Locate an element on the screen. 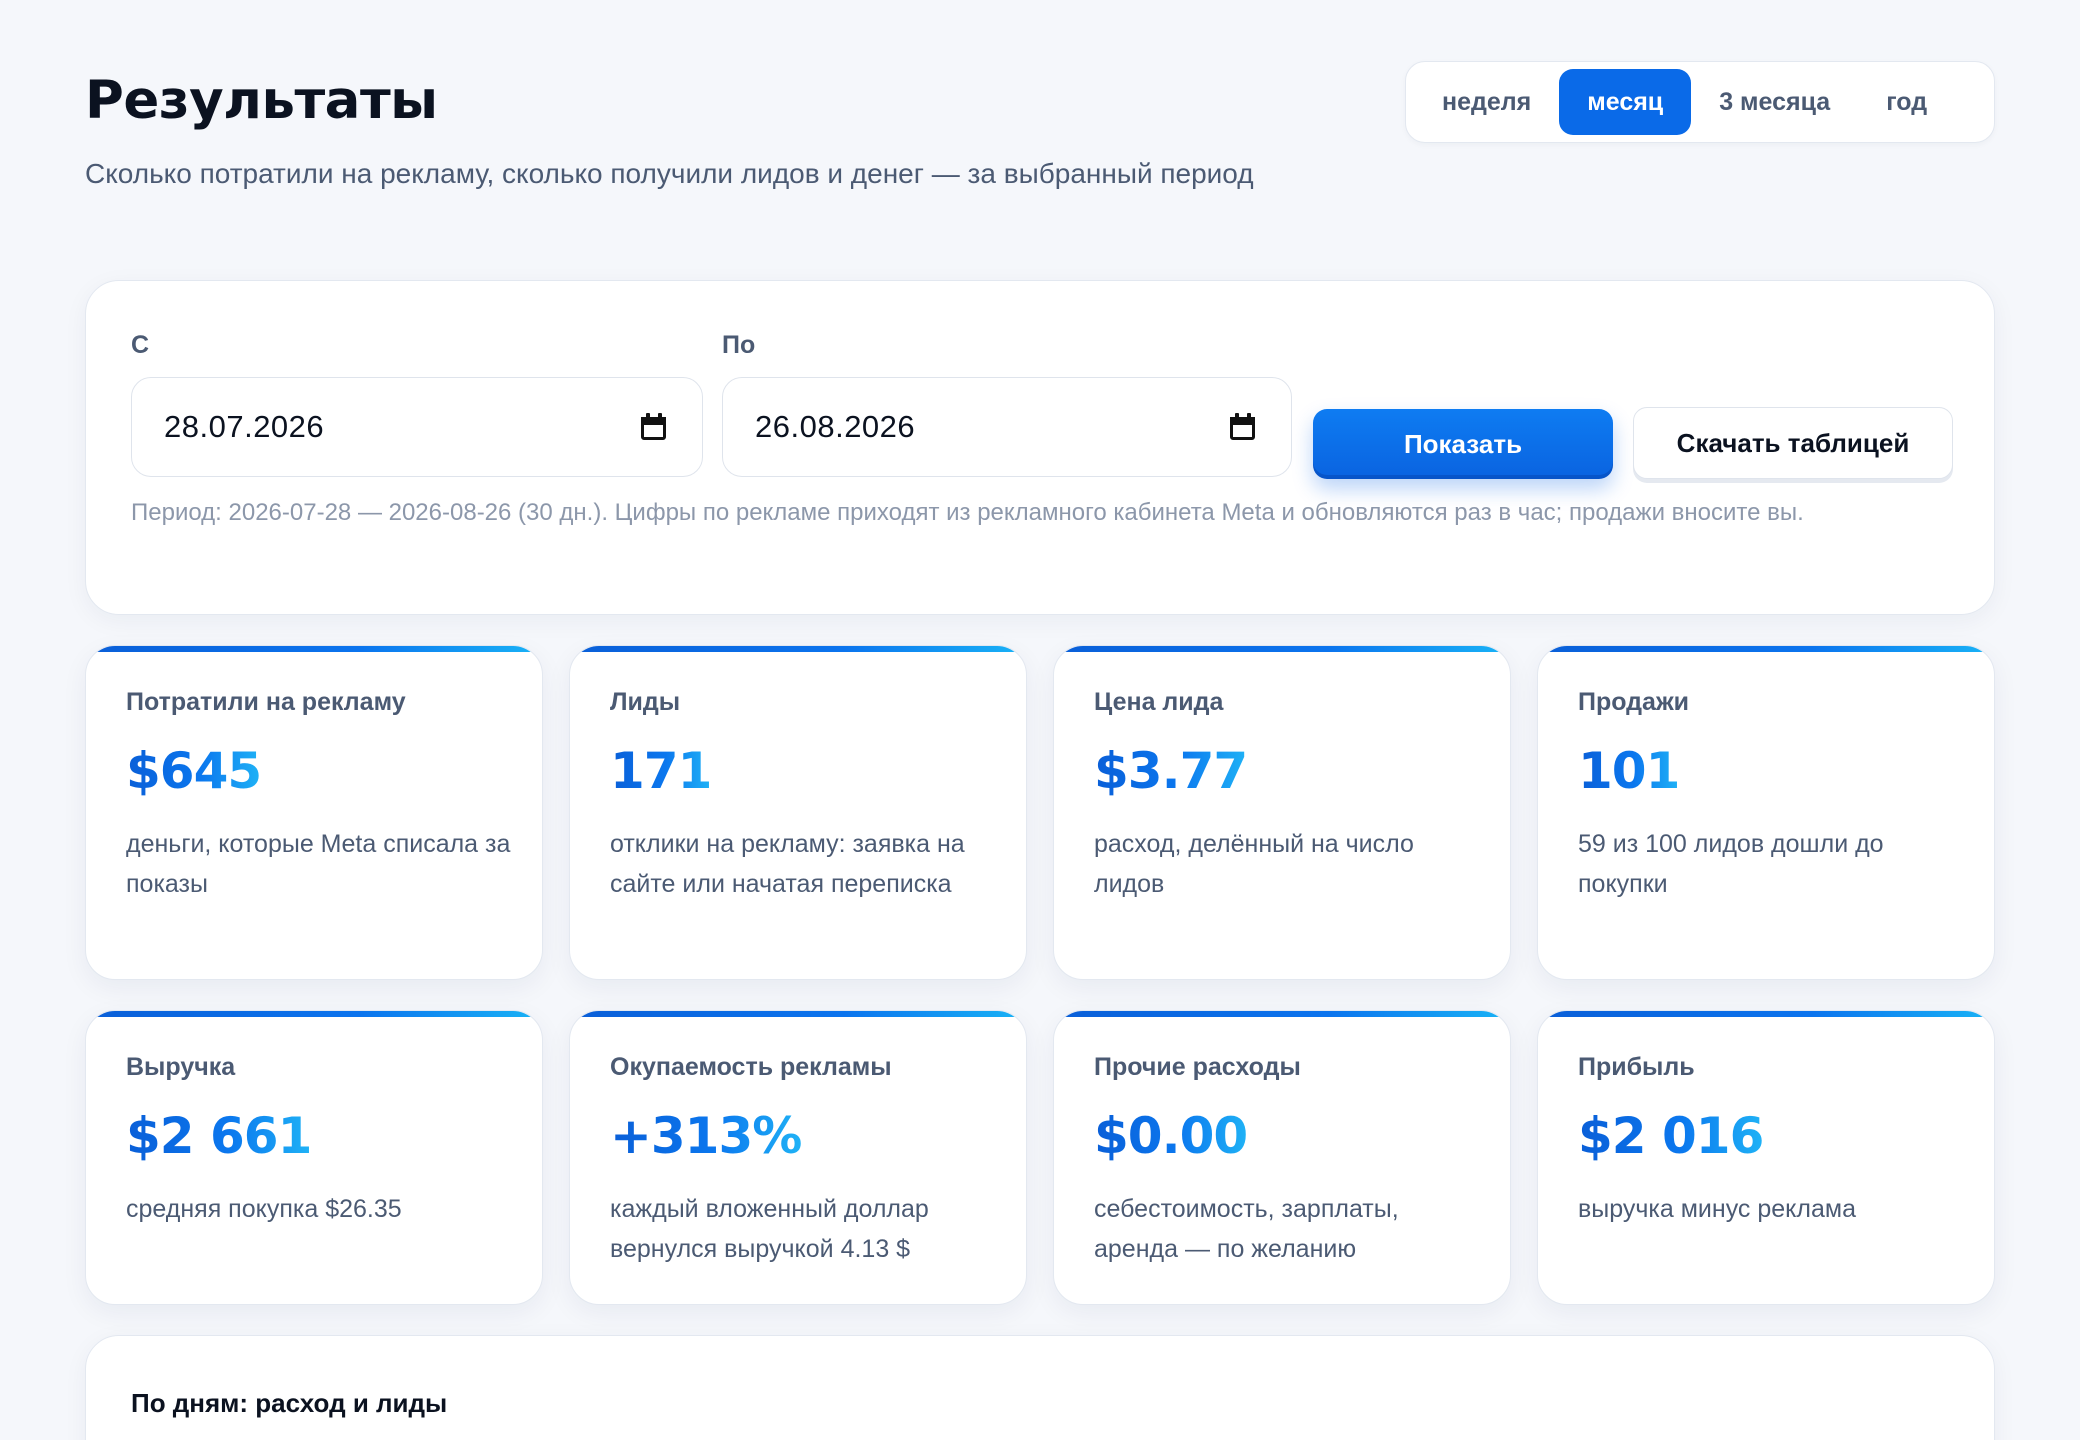  daily-chart-card: По дням: расход и лиды is located at coordinates (1040, 1387).